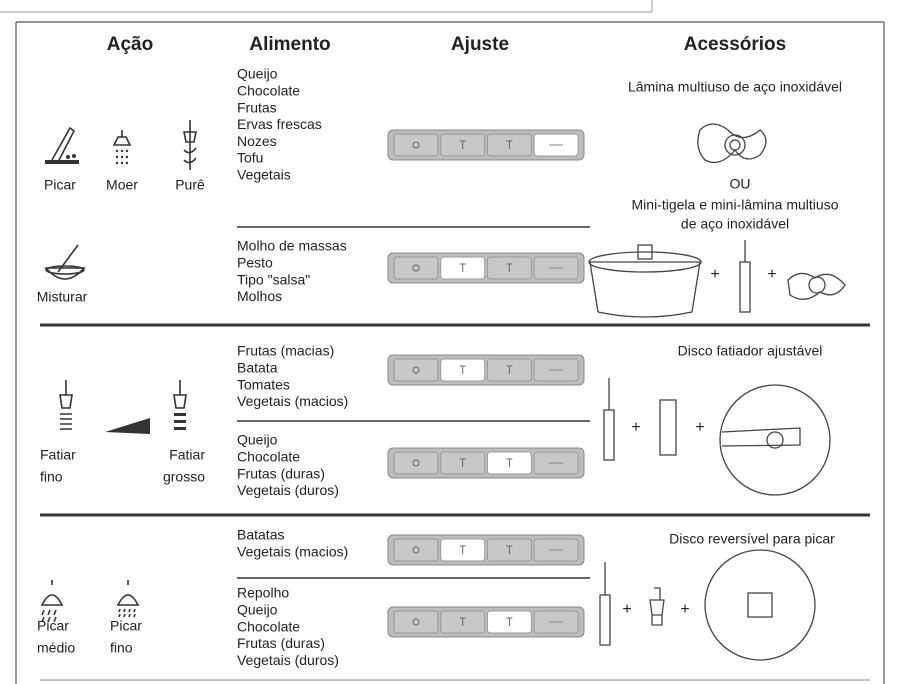  I want to click on food-item: Batatas, so click(260, 535).